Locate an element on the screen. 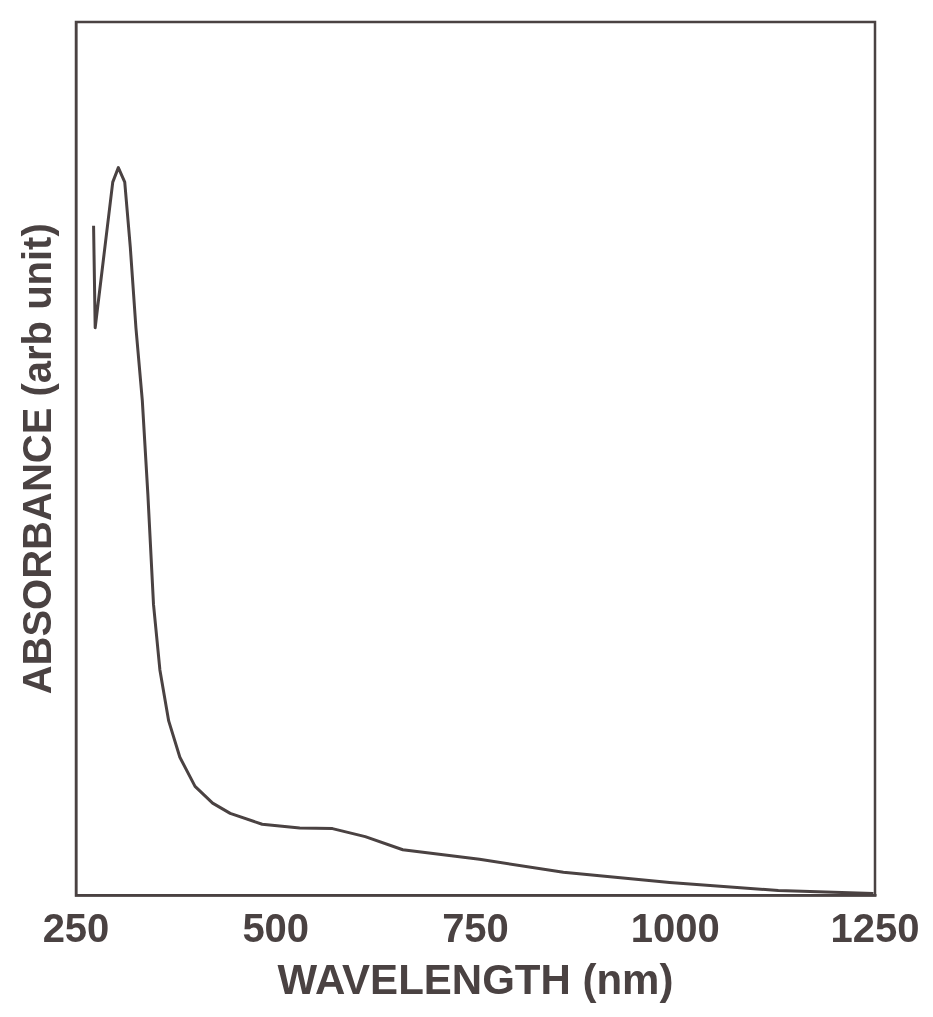 Image resolution: width=933 pixels, height=1017 pixels. x-tick-label: 750 is located at coordinates (475, 927).